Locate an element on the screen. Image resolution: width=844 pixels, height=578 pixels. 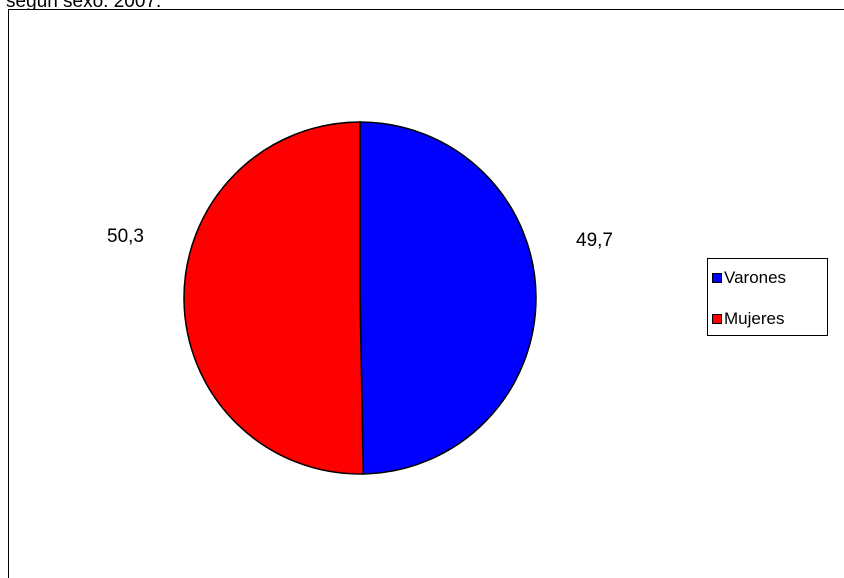
legend-item-mujeres: Mujeres is located at coordinates (748, 319).